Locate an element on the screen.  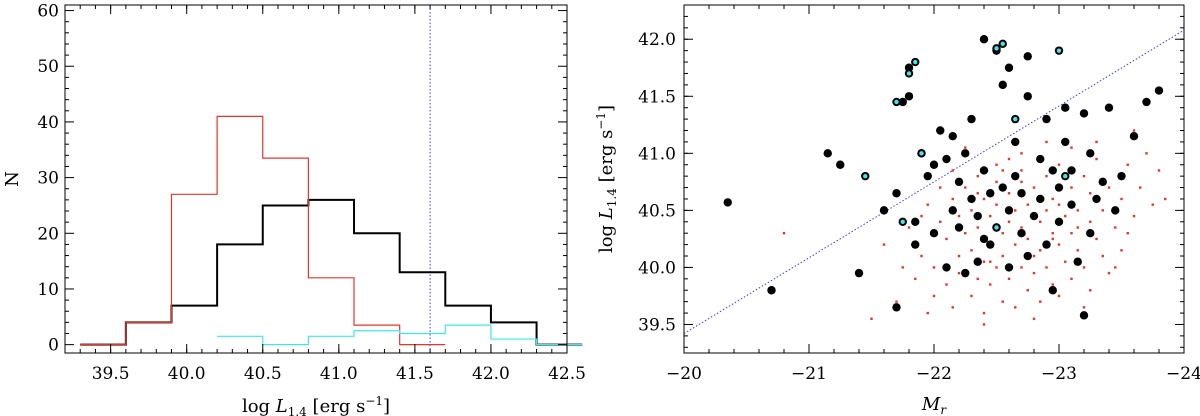
x-tick-label: −24 is located at coordinates (1183, 374).